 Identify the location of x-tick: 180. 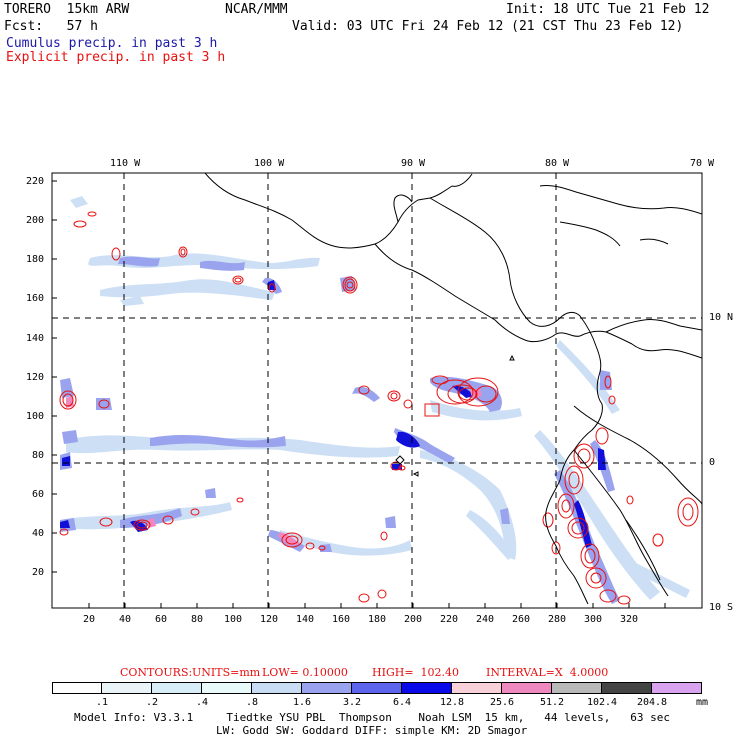
(377, 619).